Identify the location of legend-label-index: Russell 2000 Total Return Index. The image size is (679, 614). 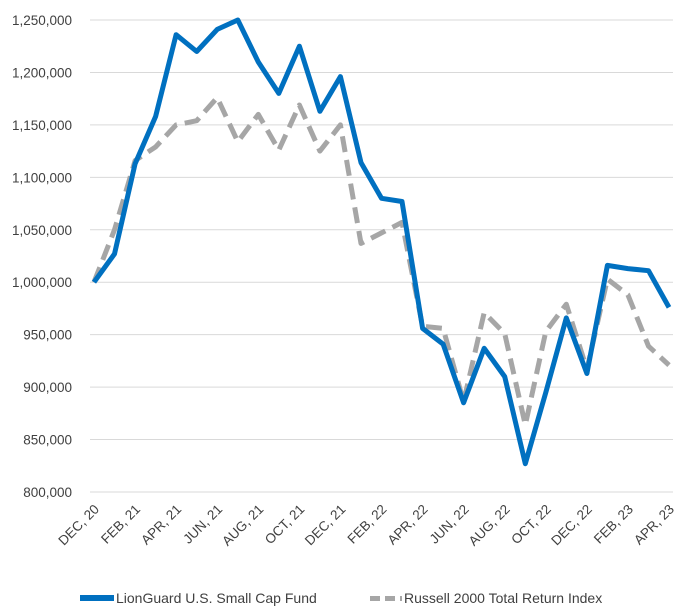
(503, 598).